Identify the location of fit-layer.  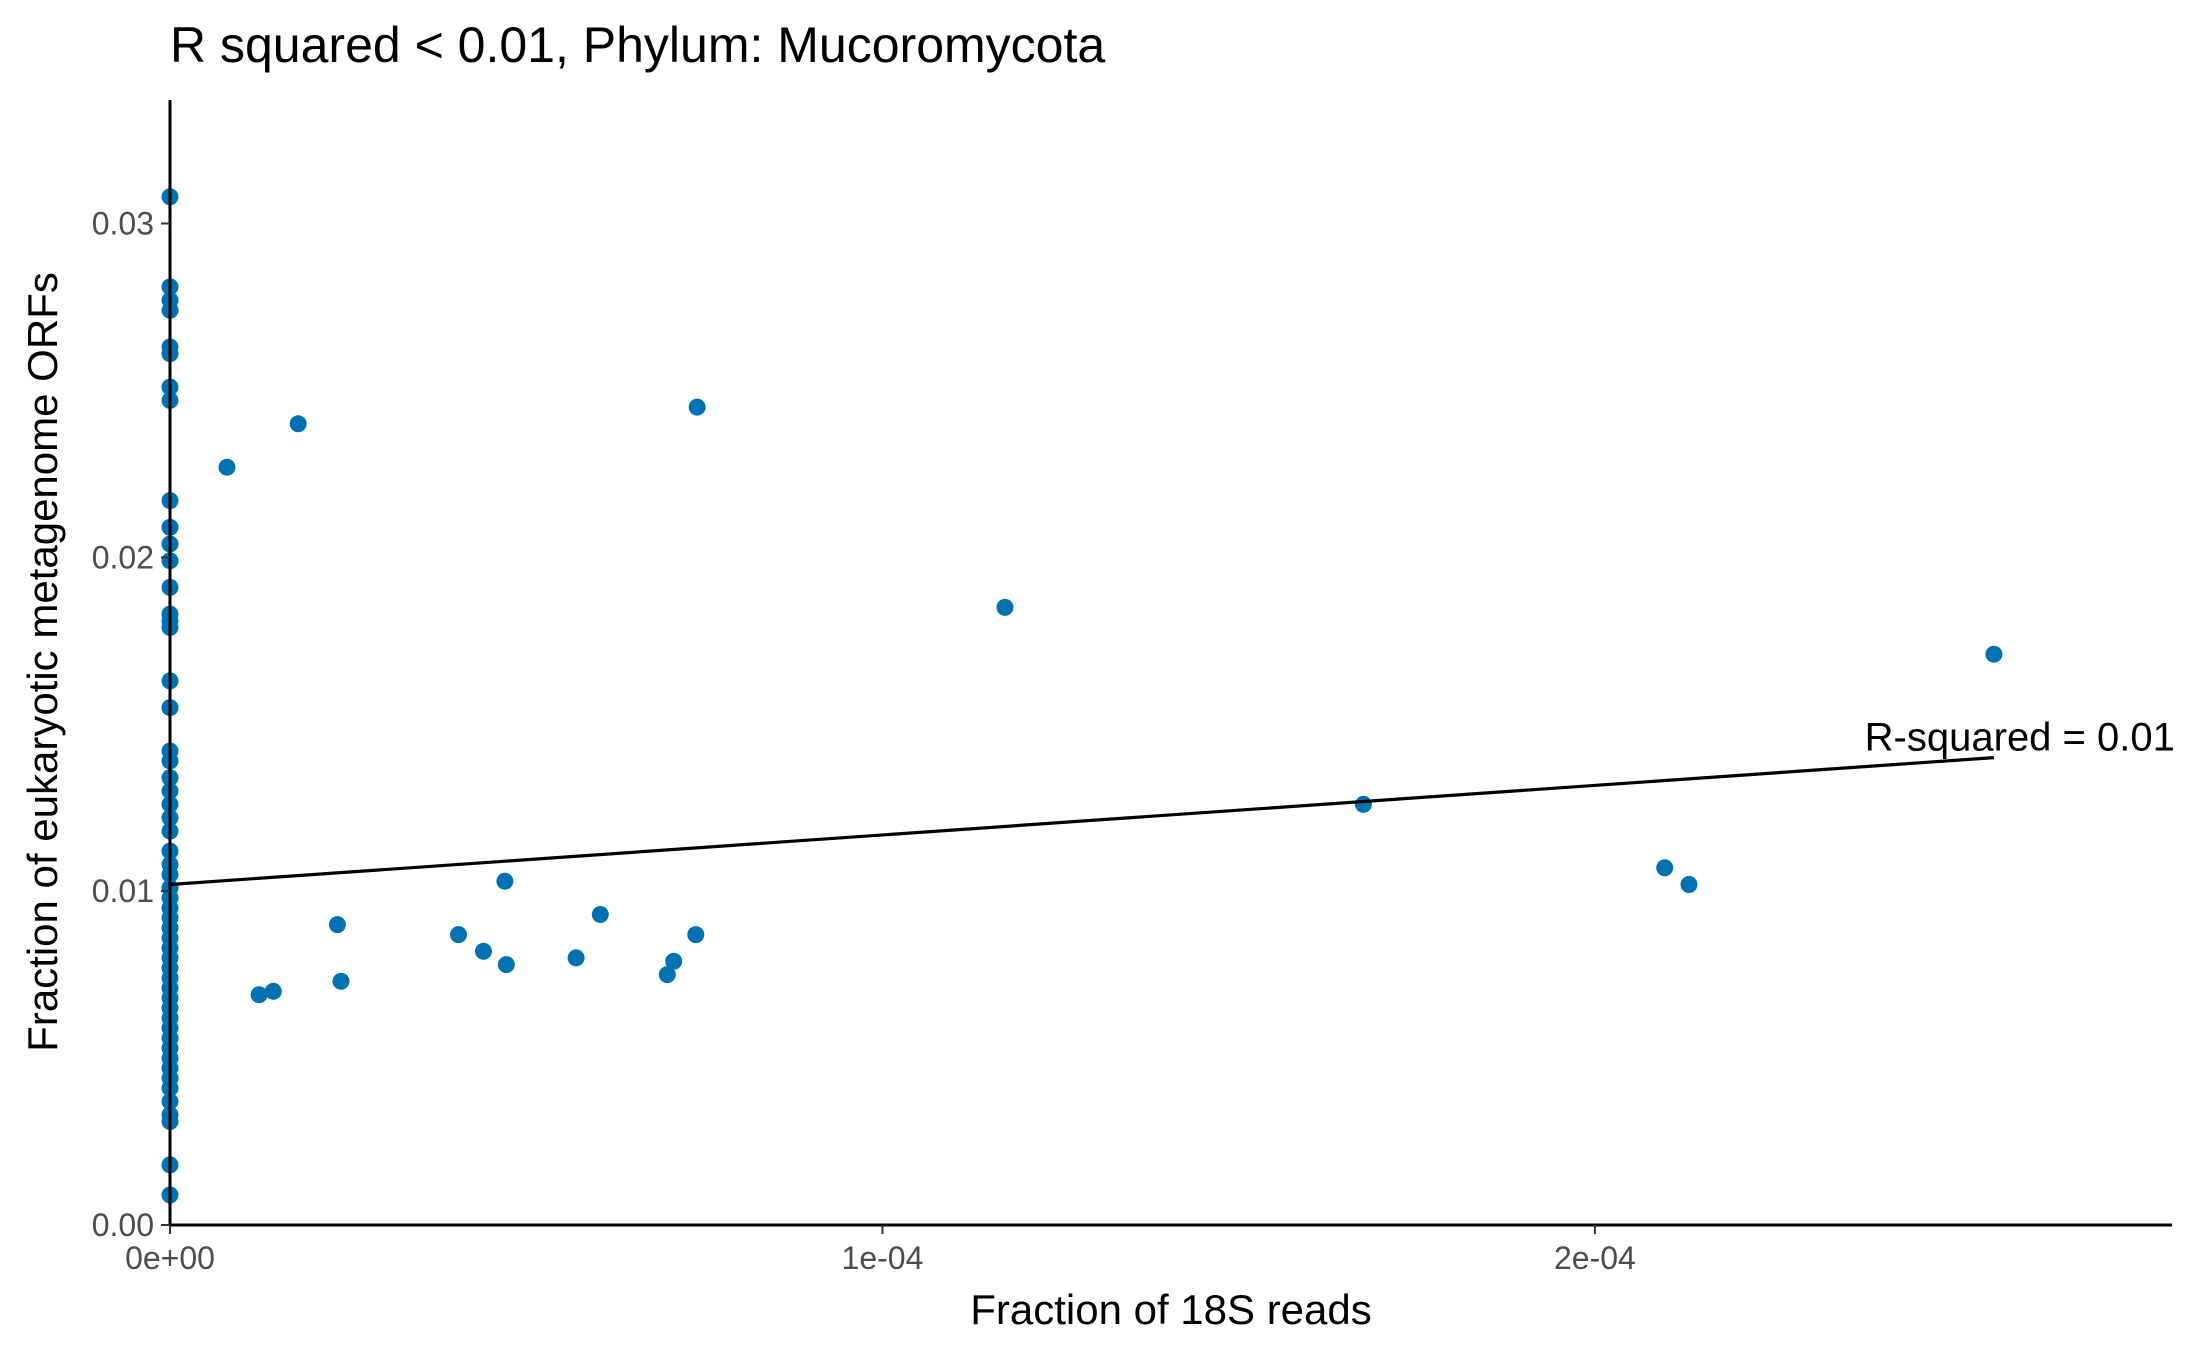
(1081, 821).